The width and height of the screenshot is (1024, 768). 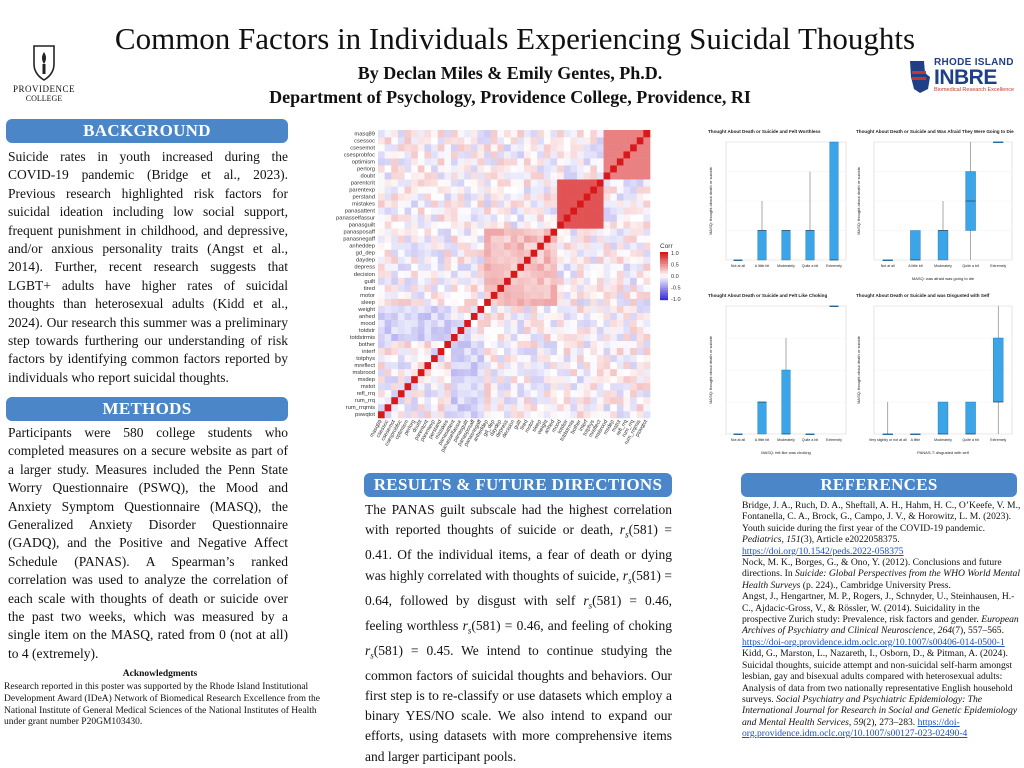 What do you see at coordinates (879, 485) in the screenshot?
I see `references-header: REFERENCES` at bounding box center [879, 485].